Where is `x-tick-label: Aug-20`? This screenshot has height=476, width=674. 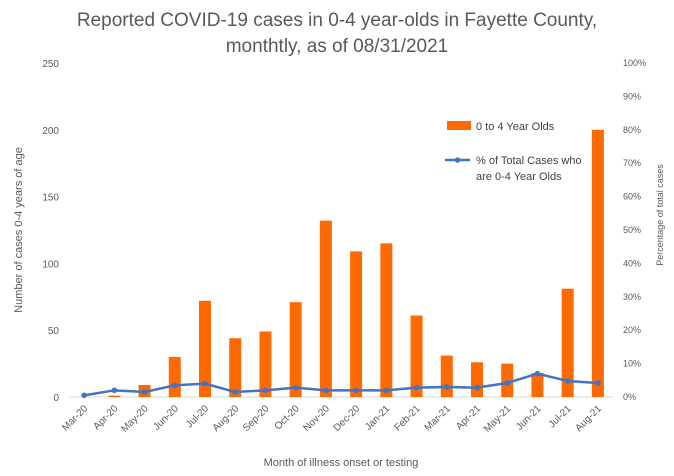 x-tick-label: Aug-20 is located at coordinates (226, 418).